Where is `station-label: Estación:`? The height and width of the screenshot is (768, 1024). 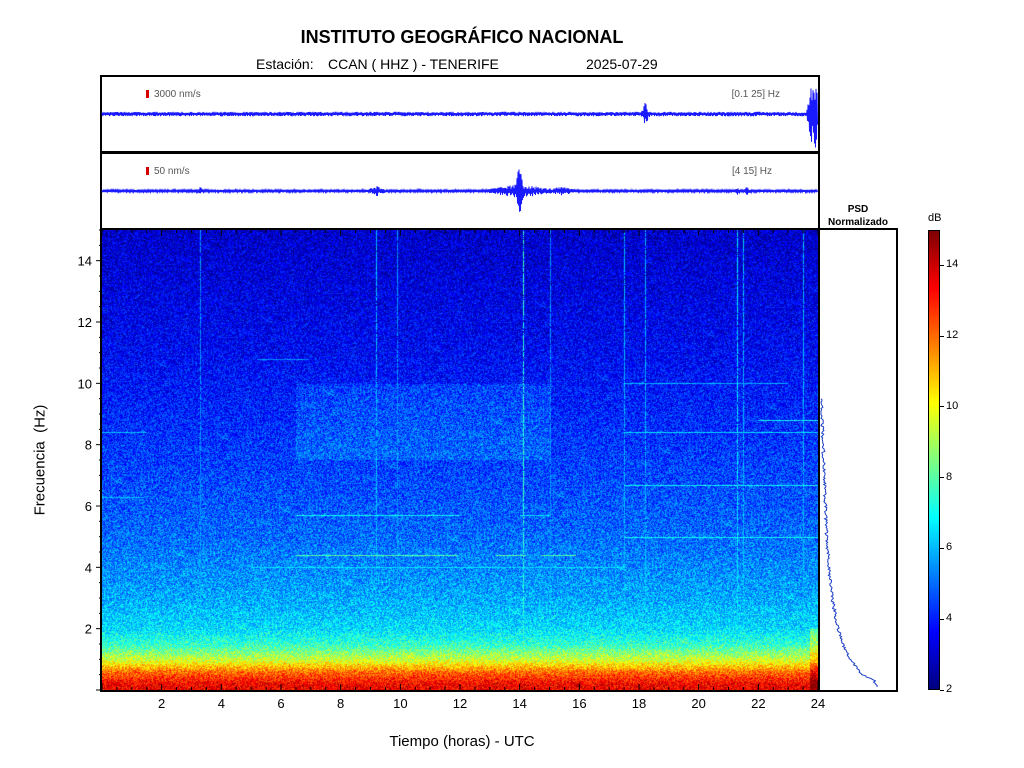 station-label: Estación: is located at coordinates (285, 64).